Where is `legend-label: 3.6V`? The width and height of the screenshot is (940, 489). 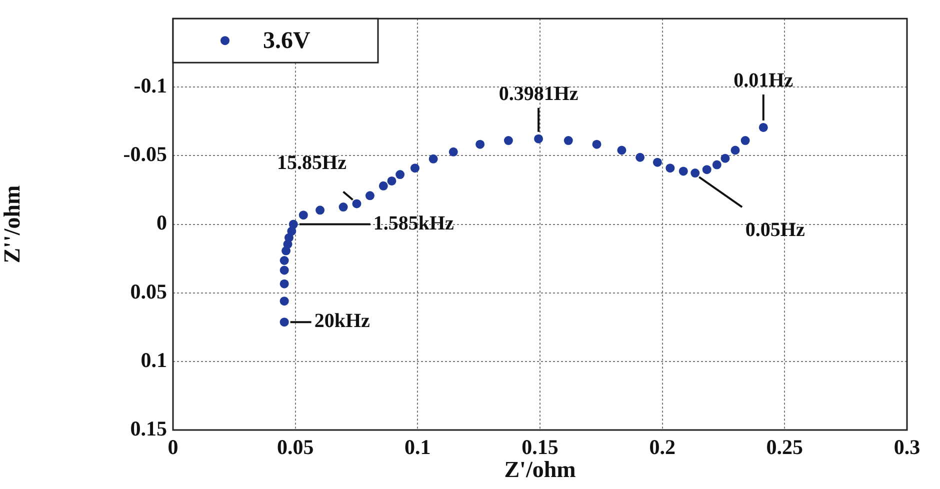 legend-label: 3.6V is located at coordinates (287, 41).